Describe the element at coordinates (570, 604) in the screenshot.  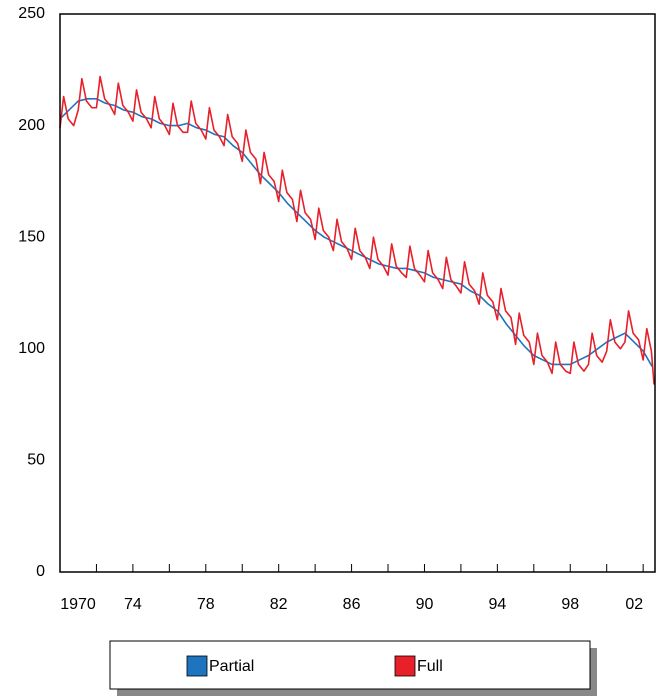
I see `x-tick-label: 98` at that location.